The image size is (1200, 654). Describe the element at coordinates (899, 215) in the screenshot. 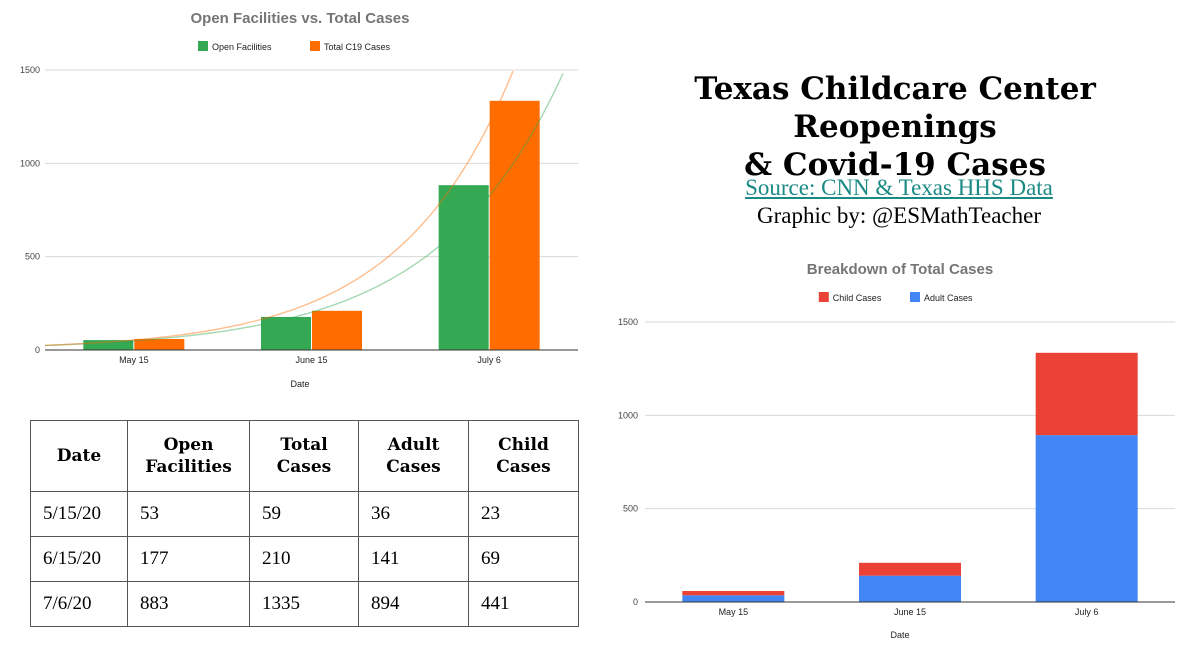

I see `graphic-credit: Graphic by: @ESMathTeacher` at that location.